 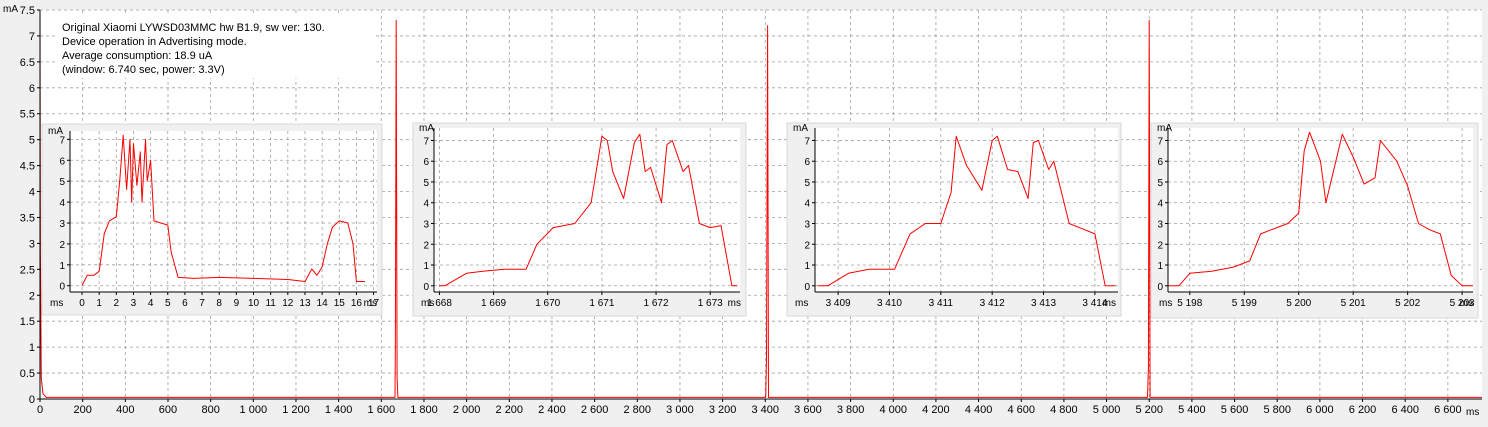 I want to click on x-tick-label: 15, so click(x=340, y=303).